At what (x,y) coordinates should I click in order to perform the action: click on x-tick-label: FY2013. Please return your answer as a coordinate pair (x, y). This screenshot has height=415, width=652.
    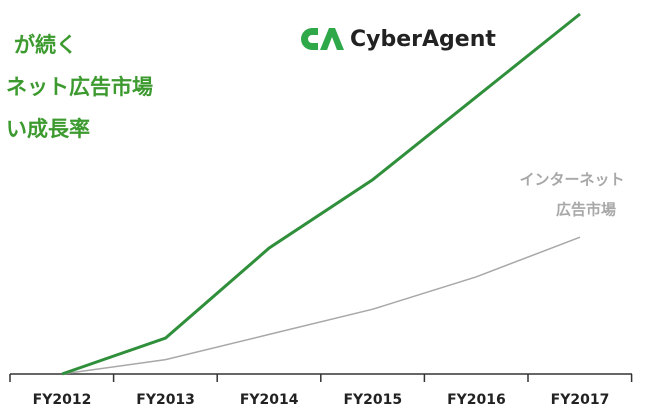
    Looking at the image, I should click on (165, 400).